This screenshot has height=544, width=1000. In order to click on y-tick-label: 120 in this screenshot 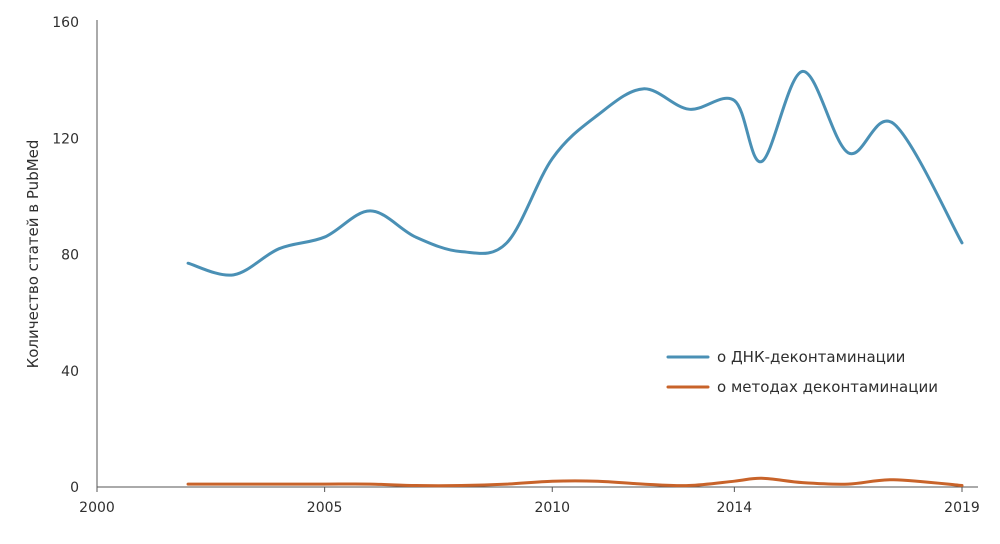, I will do `click(65, 139)`.